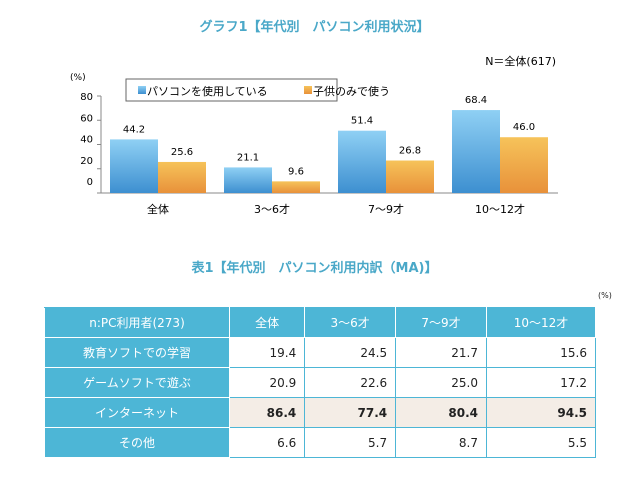 Image resolution: width=629 pixels, height=500 pixels. Describe the element at coordinates (362, 121) in the screenshot. I see `data-label: 51.4` at that location.